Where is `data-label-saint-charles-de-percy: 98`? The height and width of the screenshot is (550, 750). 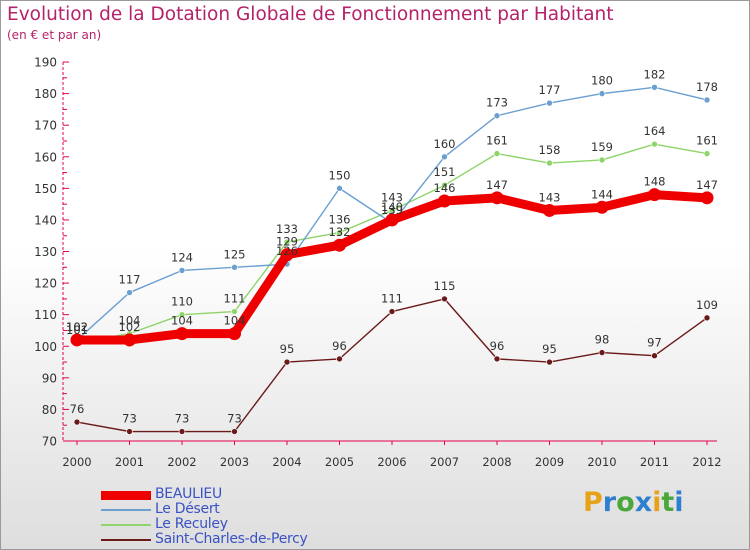
data-label-saint-charles-de-percy: 98 is located at coordinates (602, 340).